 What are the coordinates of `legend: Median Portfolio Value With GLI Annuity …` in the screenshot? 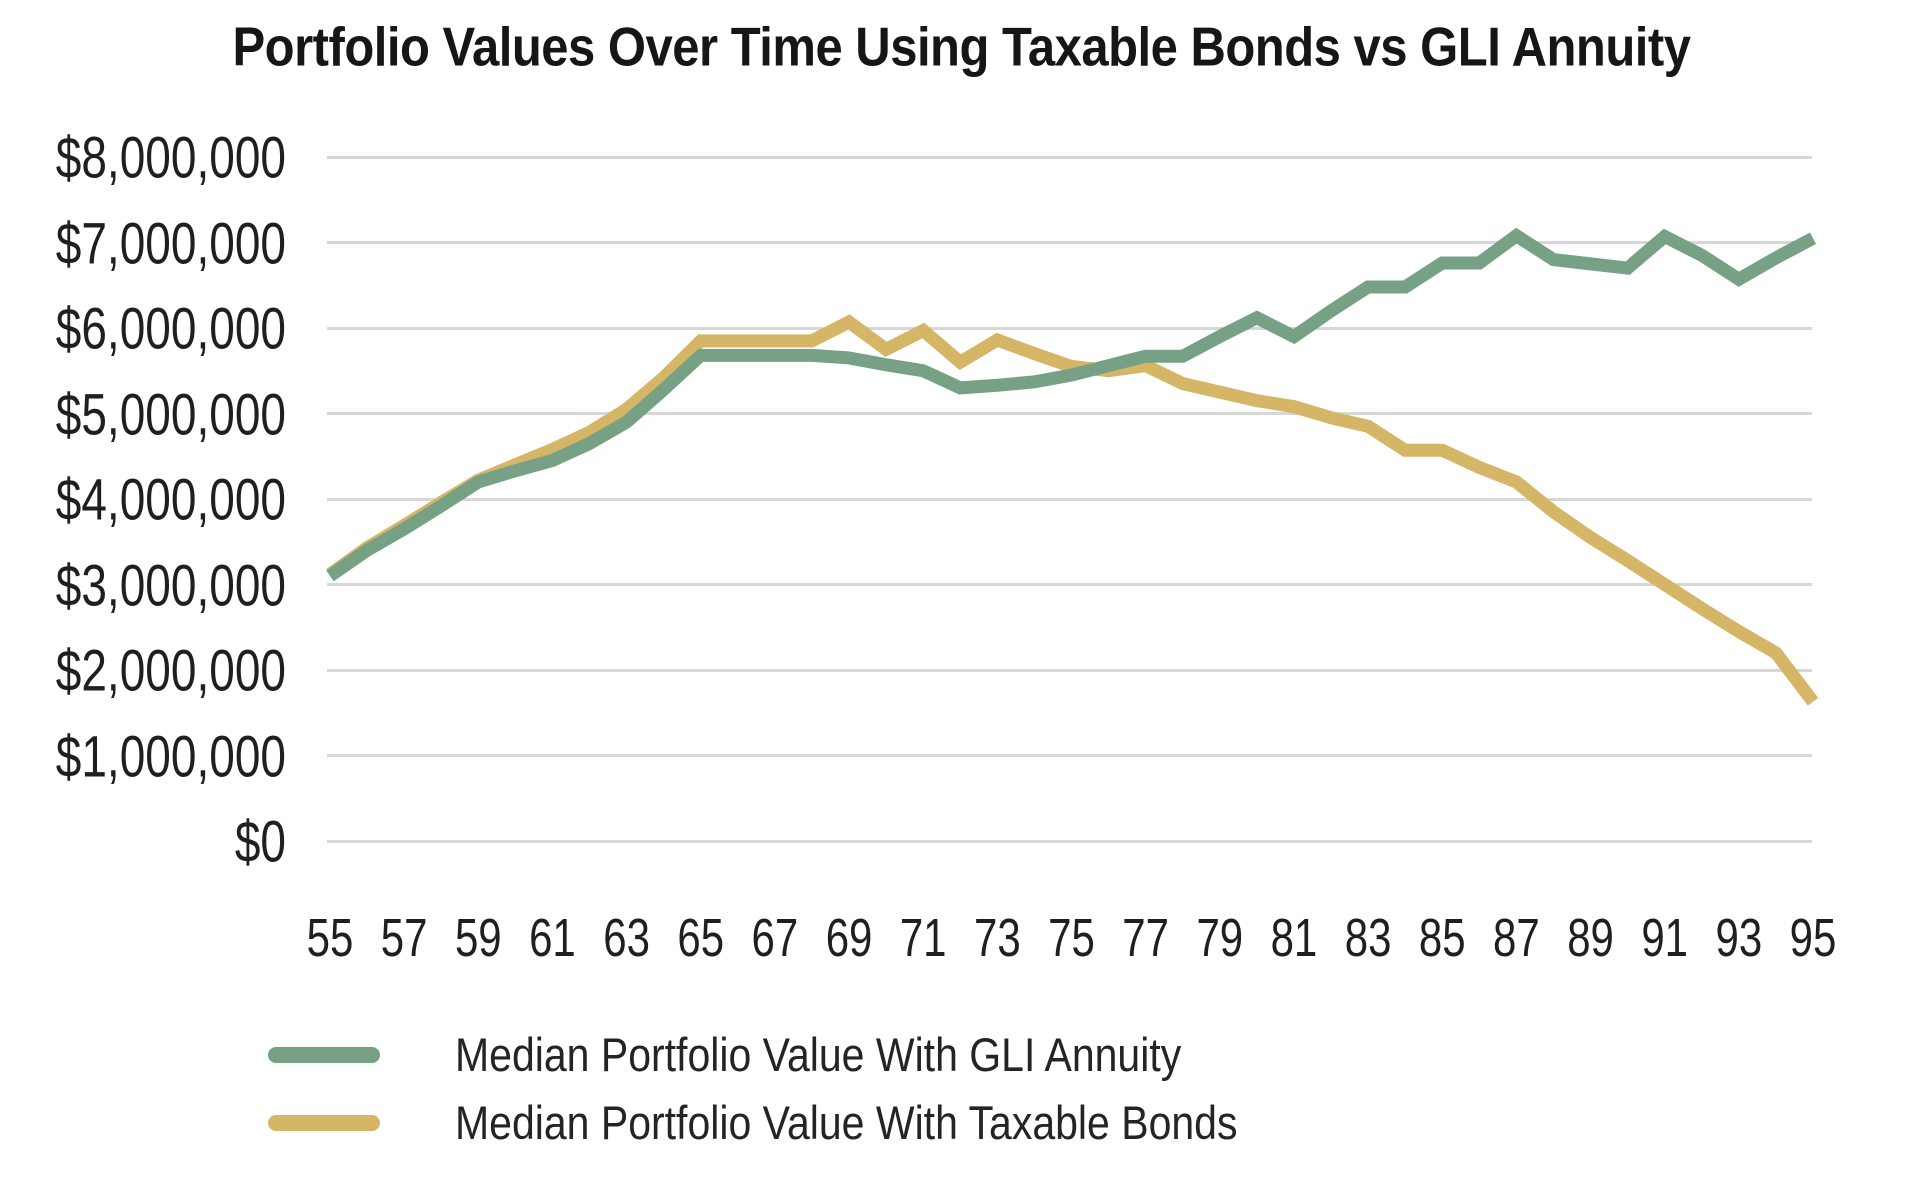 It's located at (752, 1096).